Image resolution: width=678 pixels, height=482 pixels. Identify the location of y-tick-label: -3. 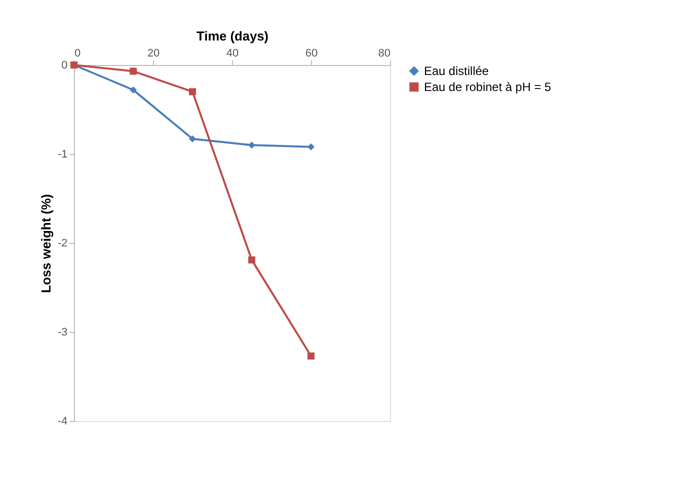
(63, 332).